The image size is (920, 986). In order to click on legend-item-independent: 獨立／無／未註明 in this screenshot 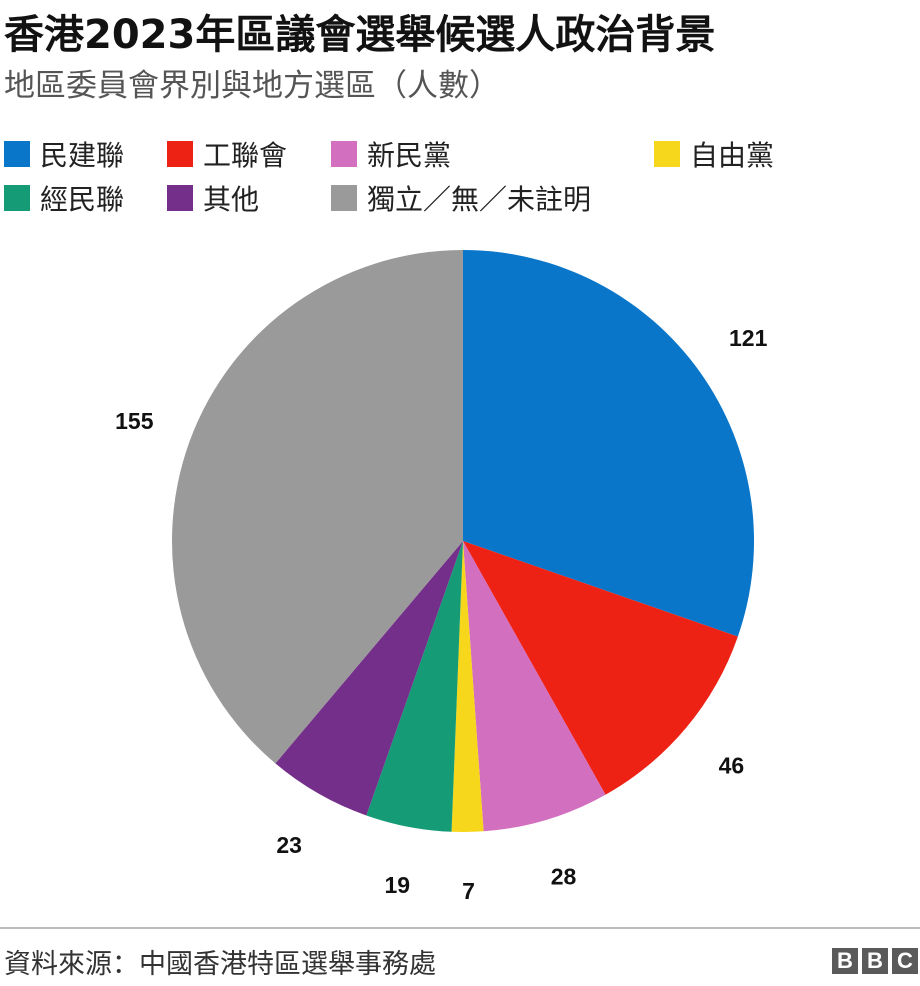, I will do `click(461, 198)`.